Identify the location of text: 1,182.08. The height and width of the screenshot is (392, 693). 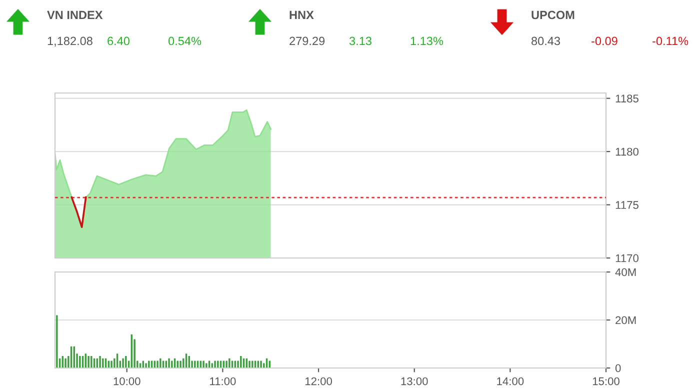
(70, 41).